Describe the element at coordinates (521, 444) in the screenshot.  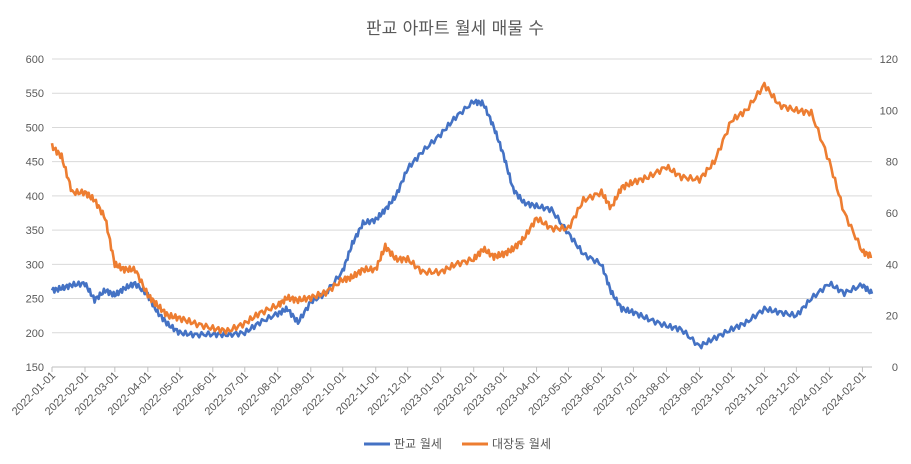
I see `legend-label-daejang: 대장동 월세` at that location.